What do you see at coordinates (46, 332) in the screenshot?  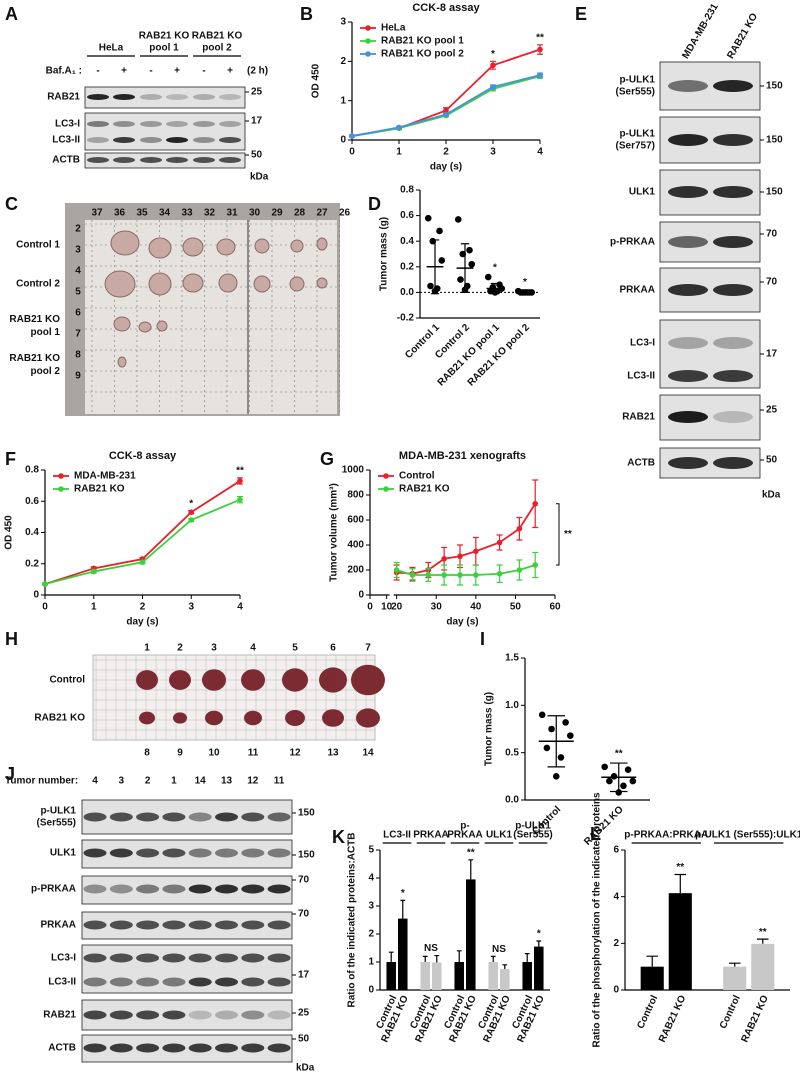 I see `row-label: pool 1` at bounding box center [46, 332].